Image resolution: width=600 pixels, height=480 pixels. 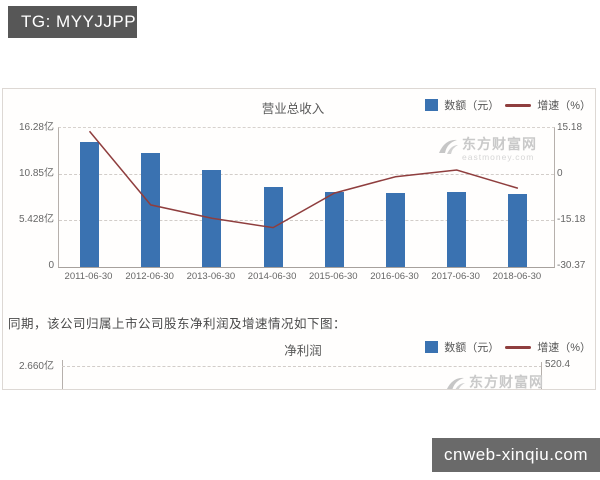 What do you see at coordinates (558, 364) in the screenshot?
I see `y-axis-tick-right: 520.4` at bounding box center [558, 364].